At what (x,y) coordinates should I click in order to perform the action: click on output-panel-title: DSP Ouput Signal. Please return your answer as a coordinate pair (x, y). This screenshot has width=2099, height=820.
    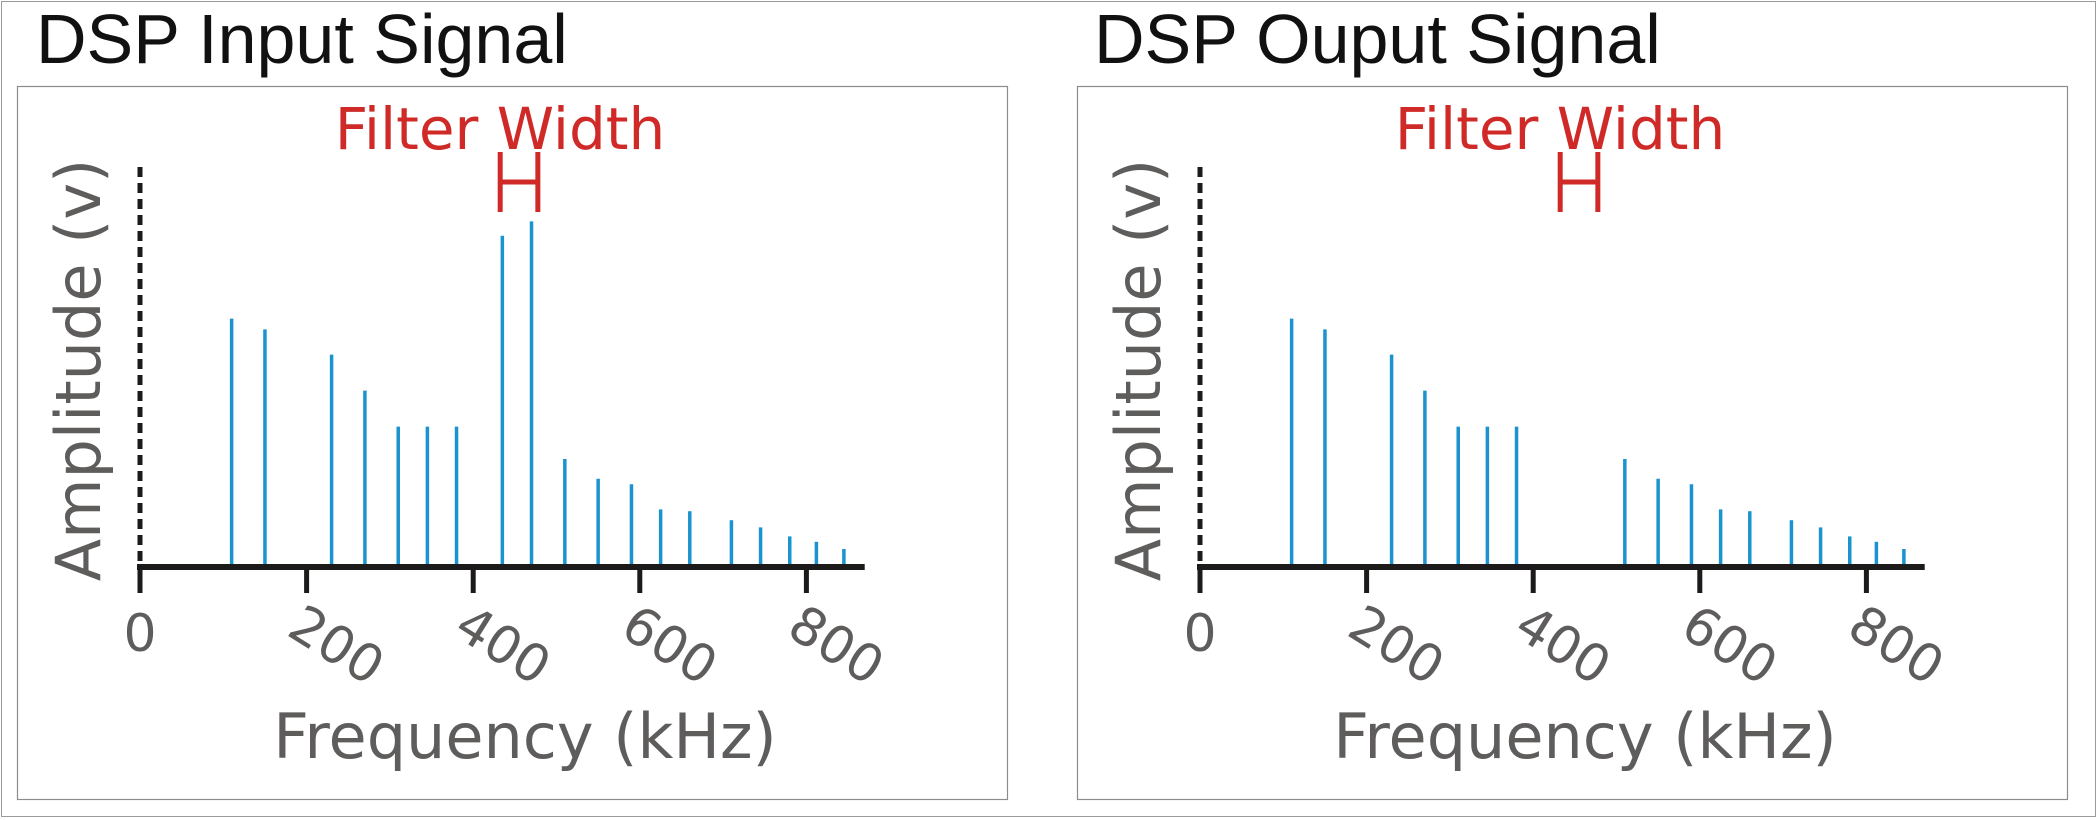
    Looking at the image, I should click on (1377, 39).